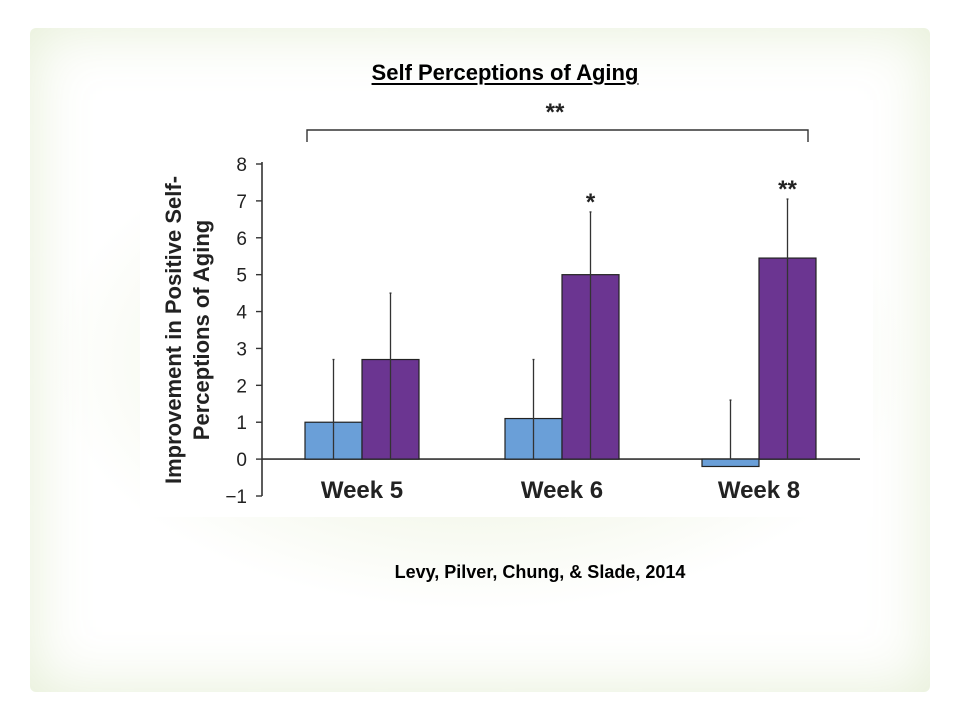 This screenshot has width=960, height=720. I want to click on y-tick-label: 4, so click(241, 313).